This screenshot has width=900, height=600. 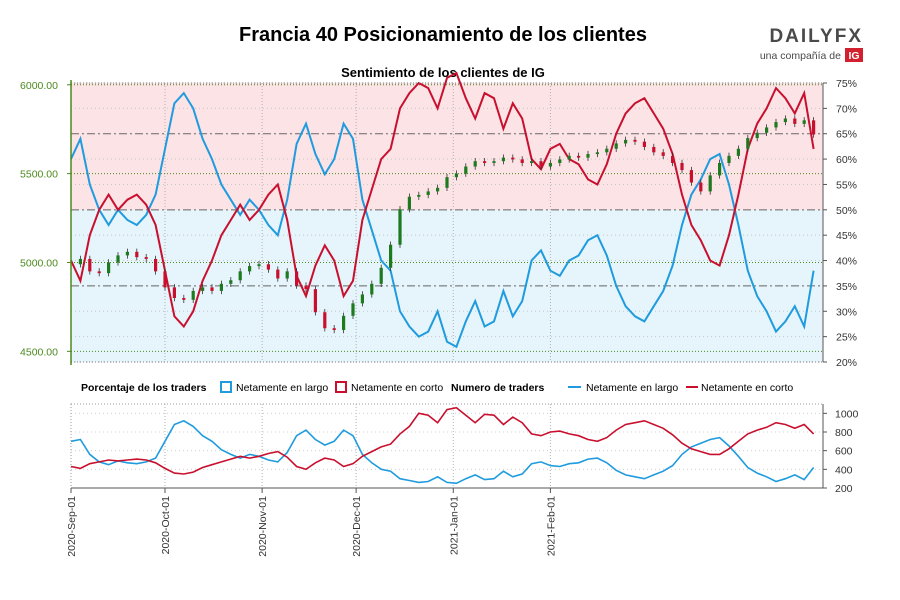 I want to click on price-tick-label: 5000.00, so click(x=39, y=263).